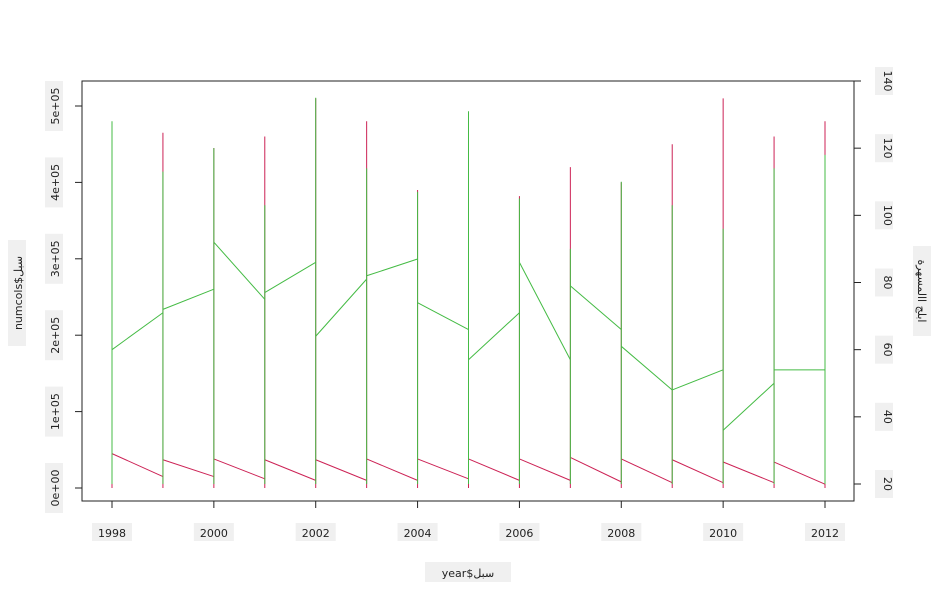  Describe the element at coordinates (887, 148) in the screenshot. I see `y-right-tick-label: 120` at that location.